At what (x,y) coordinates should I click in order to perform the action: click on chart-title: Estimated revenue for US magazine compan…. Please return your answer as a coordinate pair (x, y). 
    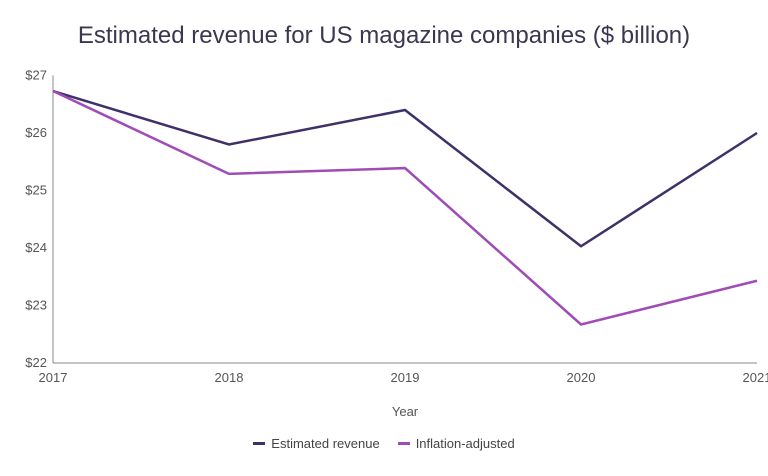
    Looking at the image, I should click on (384, 35).